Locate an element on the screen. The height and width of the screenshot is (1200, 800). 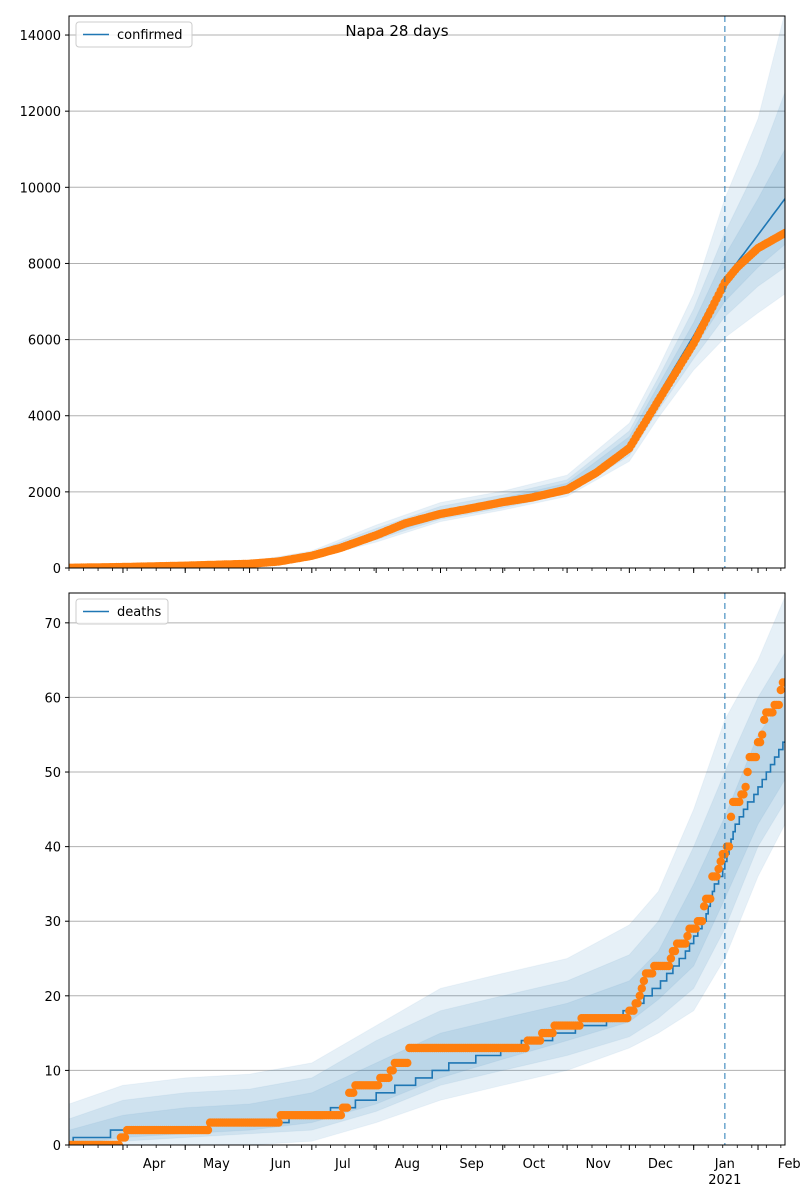
legend: deaths is located at coordinates (122, 611).